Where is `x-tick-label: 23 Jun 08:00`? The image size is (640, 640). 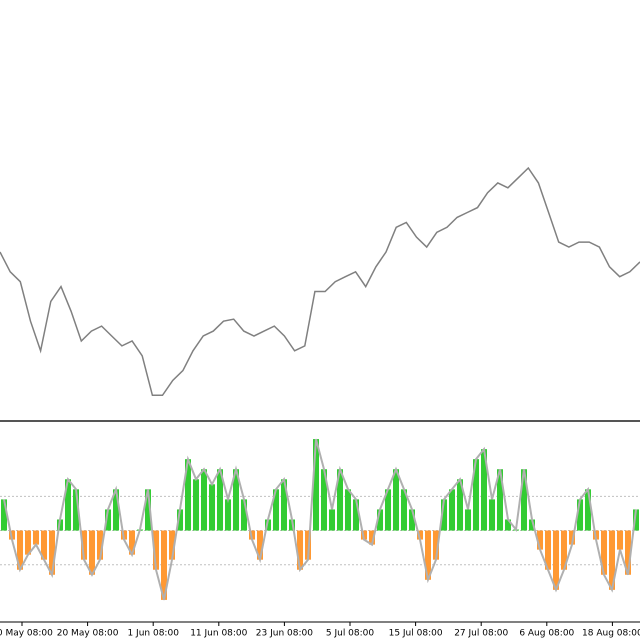
x-tick-label: 23 Jun 08:00 is located at coordinates (284, 634).